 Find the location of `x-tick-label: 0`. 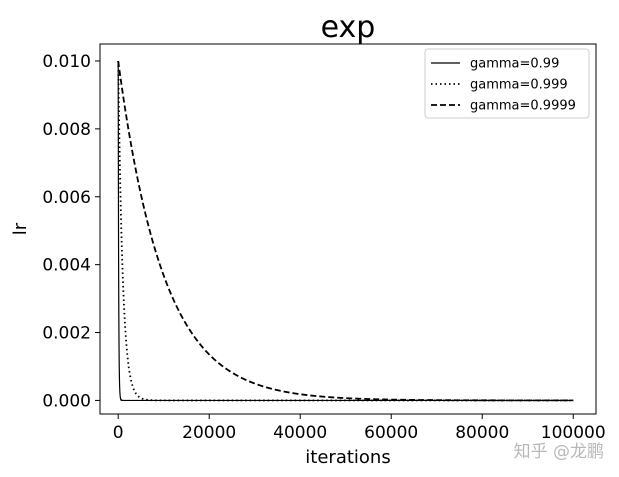

x-tick-label: 0 is located at coordinates (118, 433).